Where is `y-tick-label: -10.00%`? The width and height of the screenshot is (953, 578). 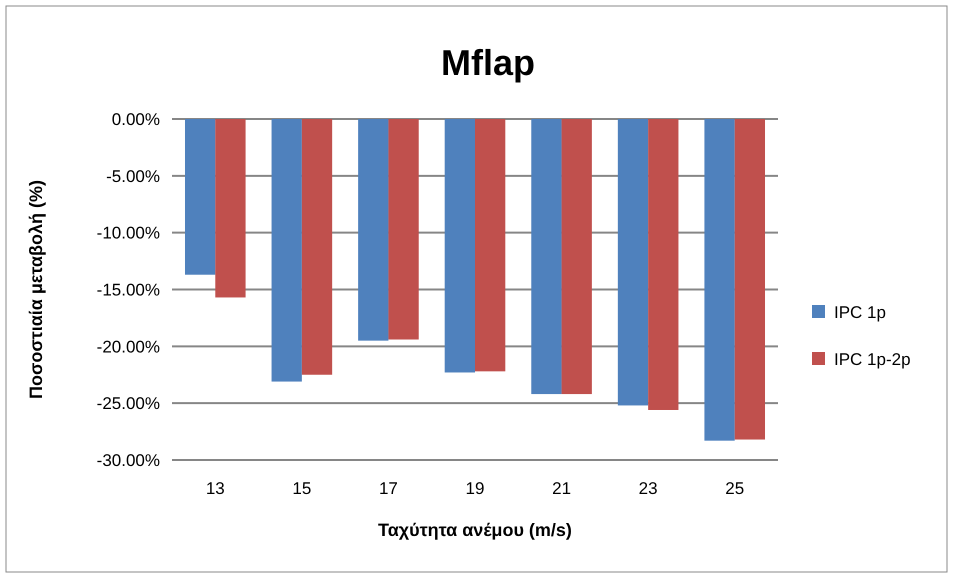
y-tick-label: -10.00% is located at coordinates (128, 233).